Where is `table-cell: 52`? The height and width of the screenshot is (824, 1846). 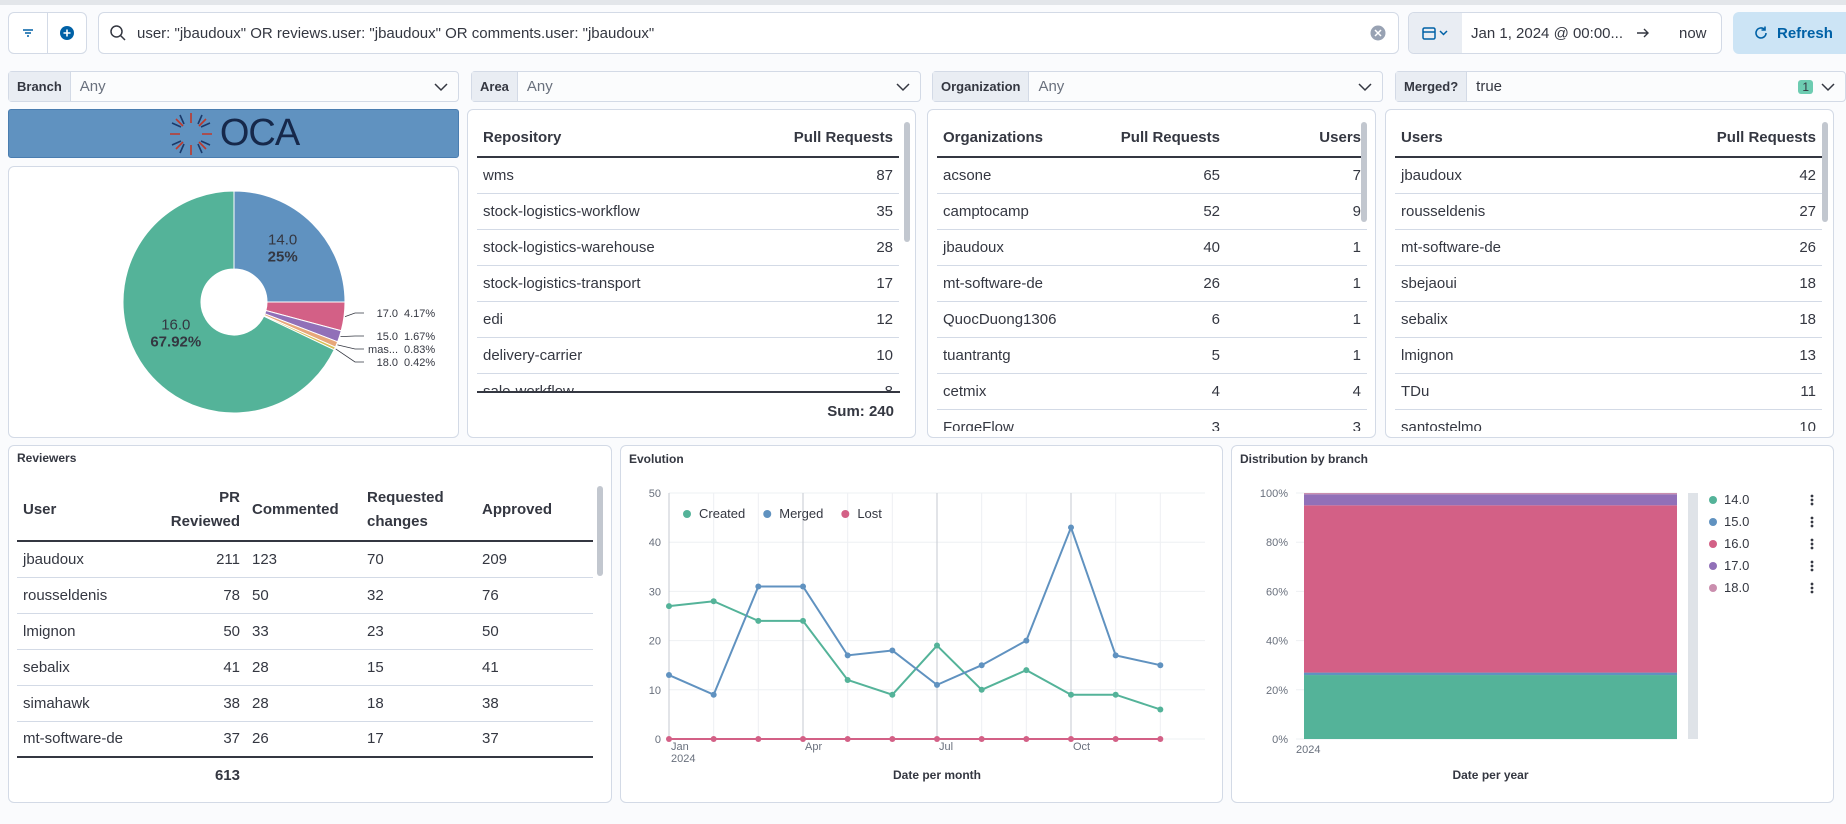 table-cell: 52 is located at coordinates (1167, 211).